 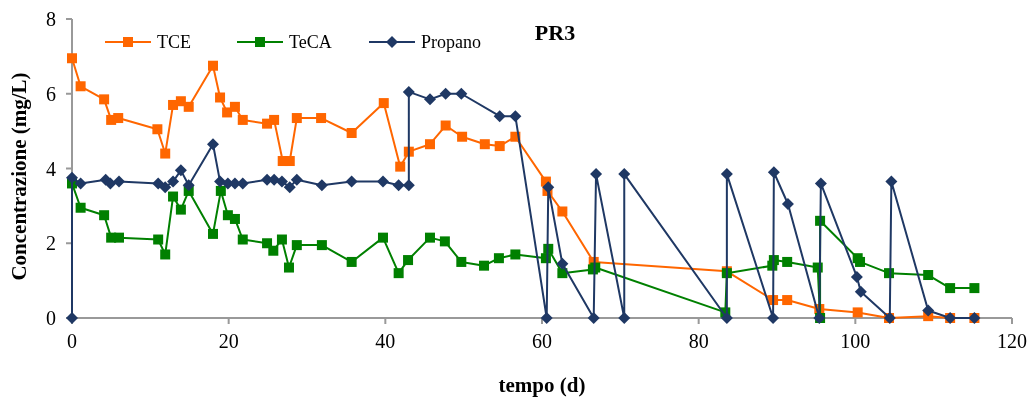 What do you see at coordinates (542, 385) in the screenshot?
I see `x-axis-title: tempo (d)` at bounding box center [542, 385].